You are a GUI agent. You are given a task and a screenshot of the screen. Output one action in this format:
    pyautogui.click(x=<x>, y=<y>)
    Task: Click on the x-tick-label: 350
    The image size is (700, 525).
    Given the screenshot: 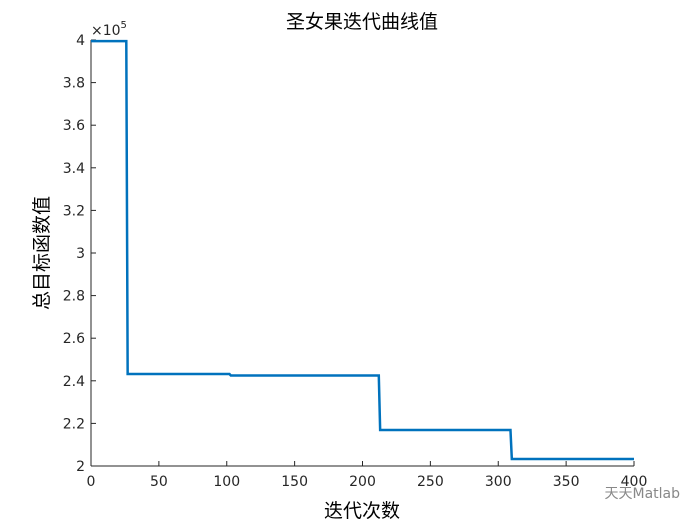 What is the action you would take?
    pyautogui.click(x=566, y=482)
    